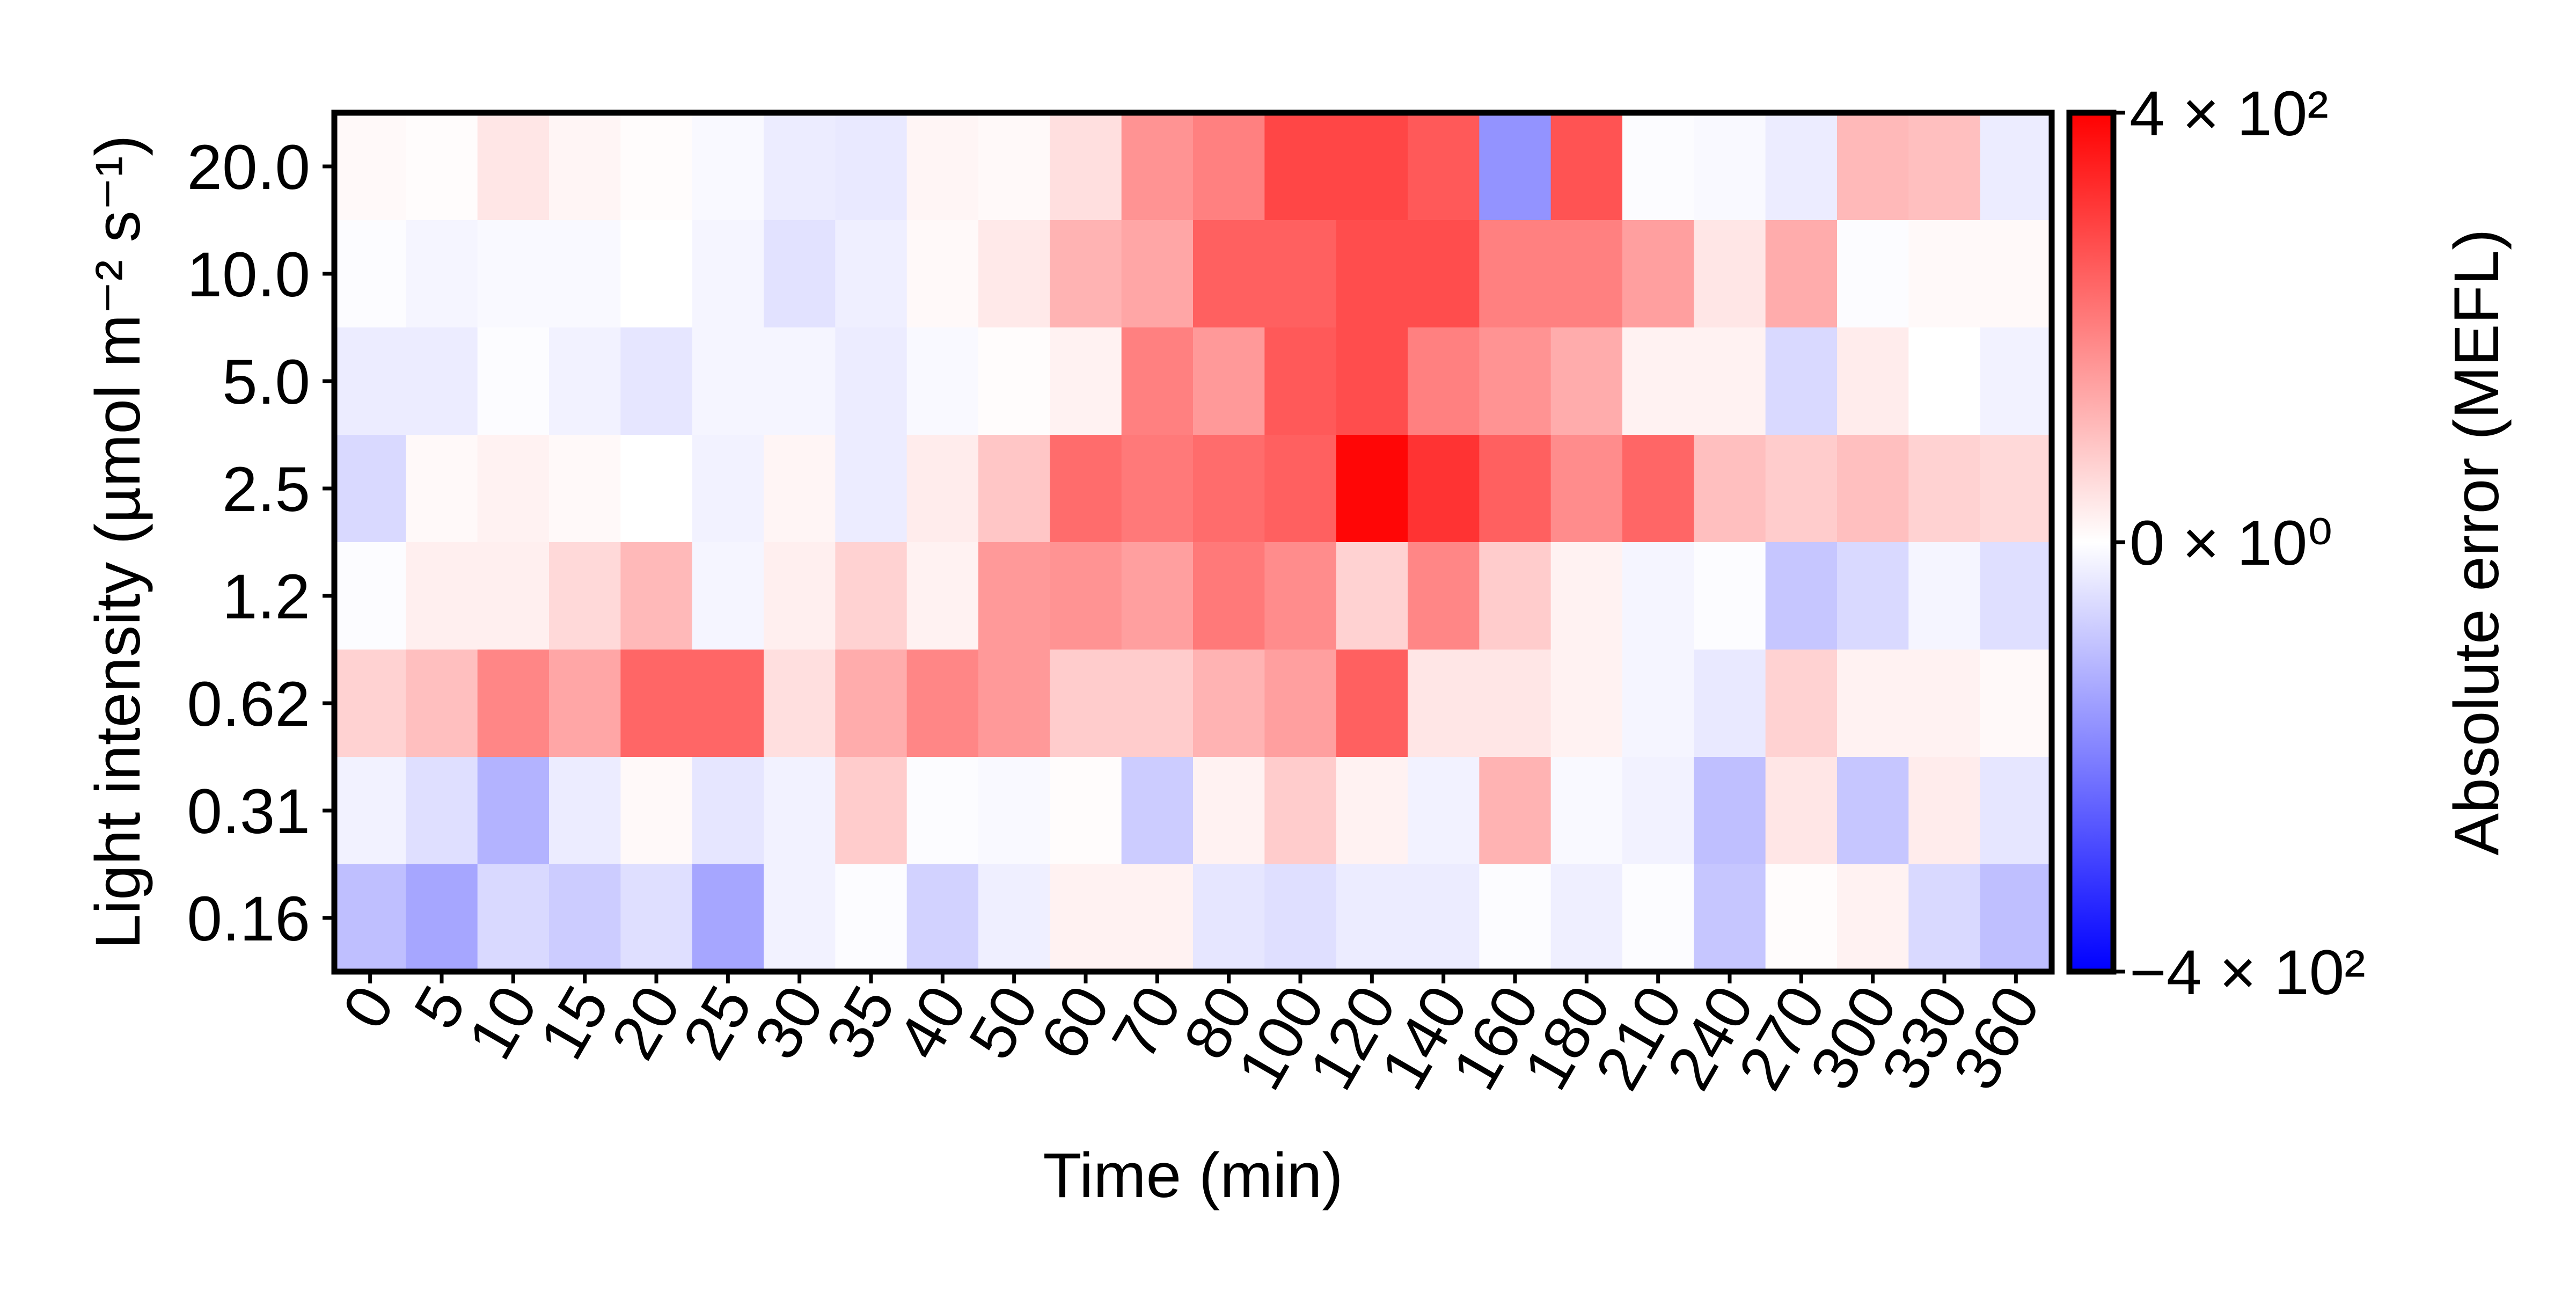  I want to click on y-tick-label: 20.0, so click(248, 168).